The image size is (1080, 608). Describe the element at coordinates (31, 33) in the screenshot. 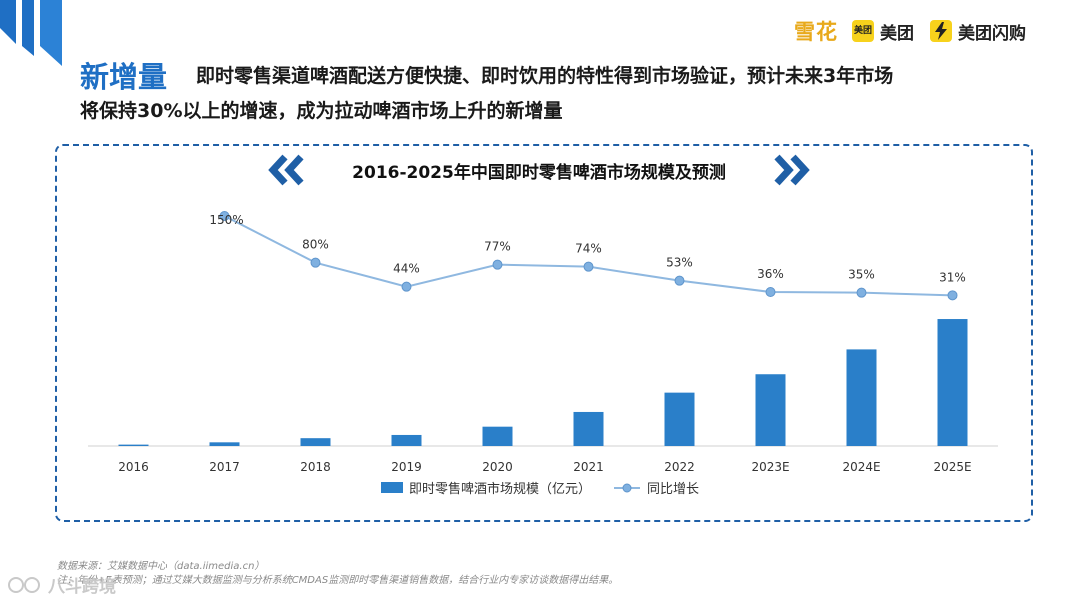

I see `corner-decoration` at that location.